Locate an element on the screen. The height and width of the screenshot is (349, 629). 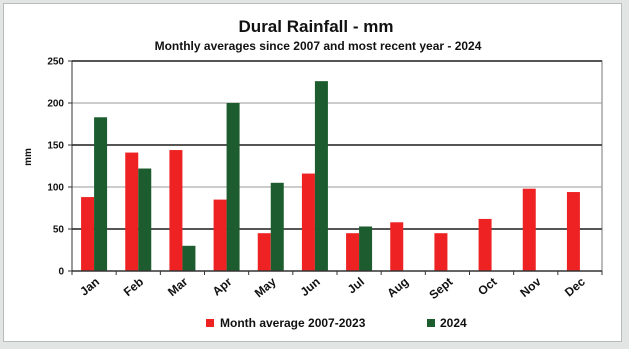
y-tick-label: 200 is located at coordinates (55, 104).